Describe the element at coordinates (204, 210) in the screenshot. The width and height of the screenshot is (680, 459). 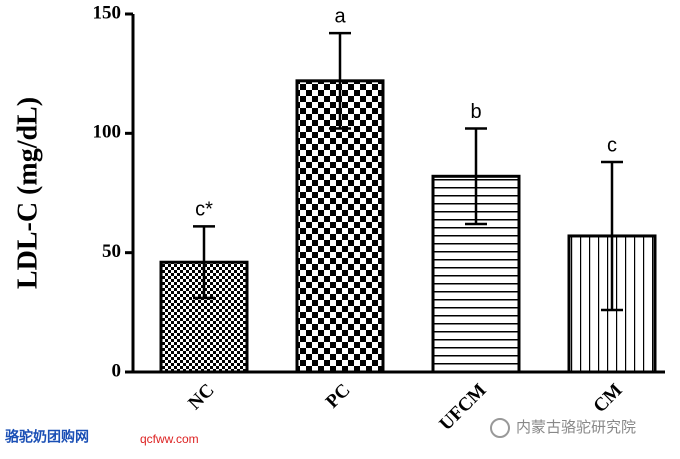
I see `significance-label: c*` at that location.